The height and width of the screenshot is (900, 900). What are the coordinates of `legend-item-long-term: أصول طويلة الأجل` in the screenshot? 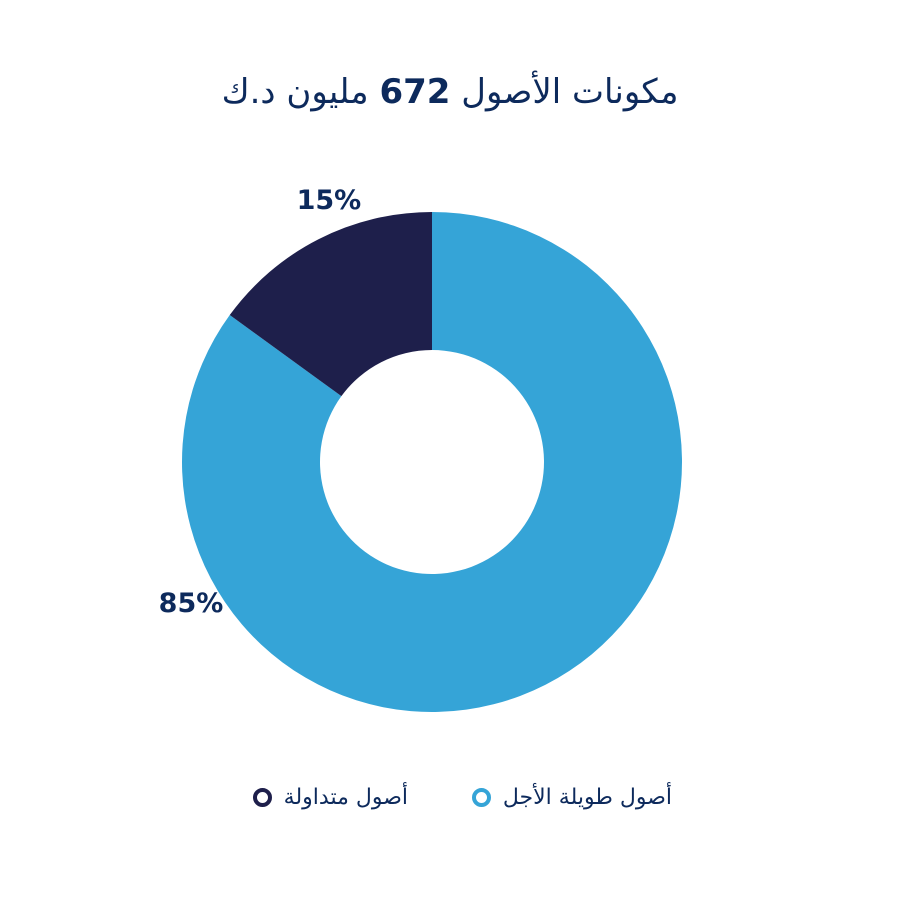 It's located at (571, 797).